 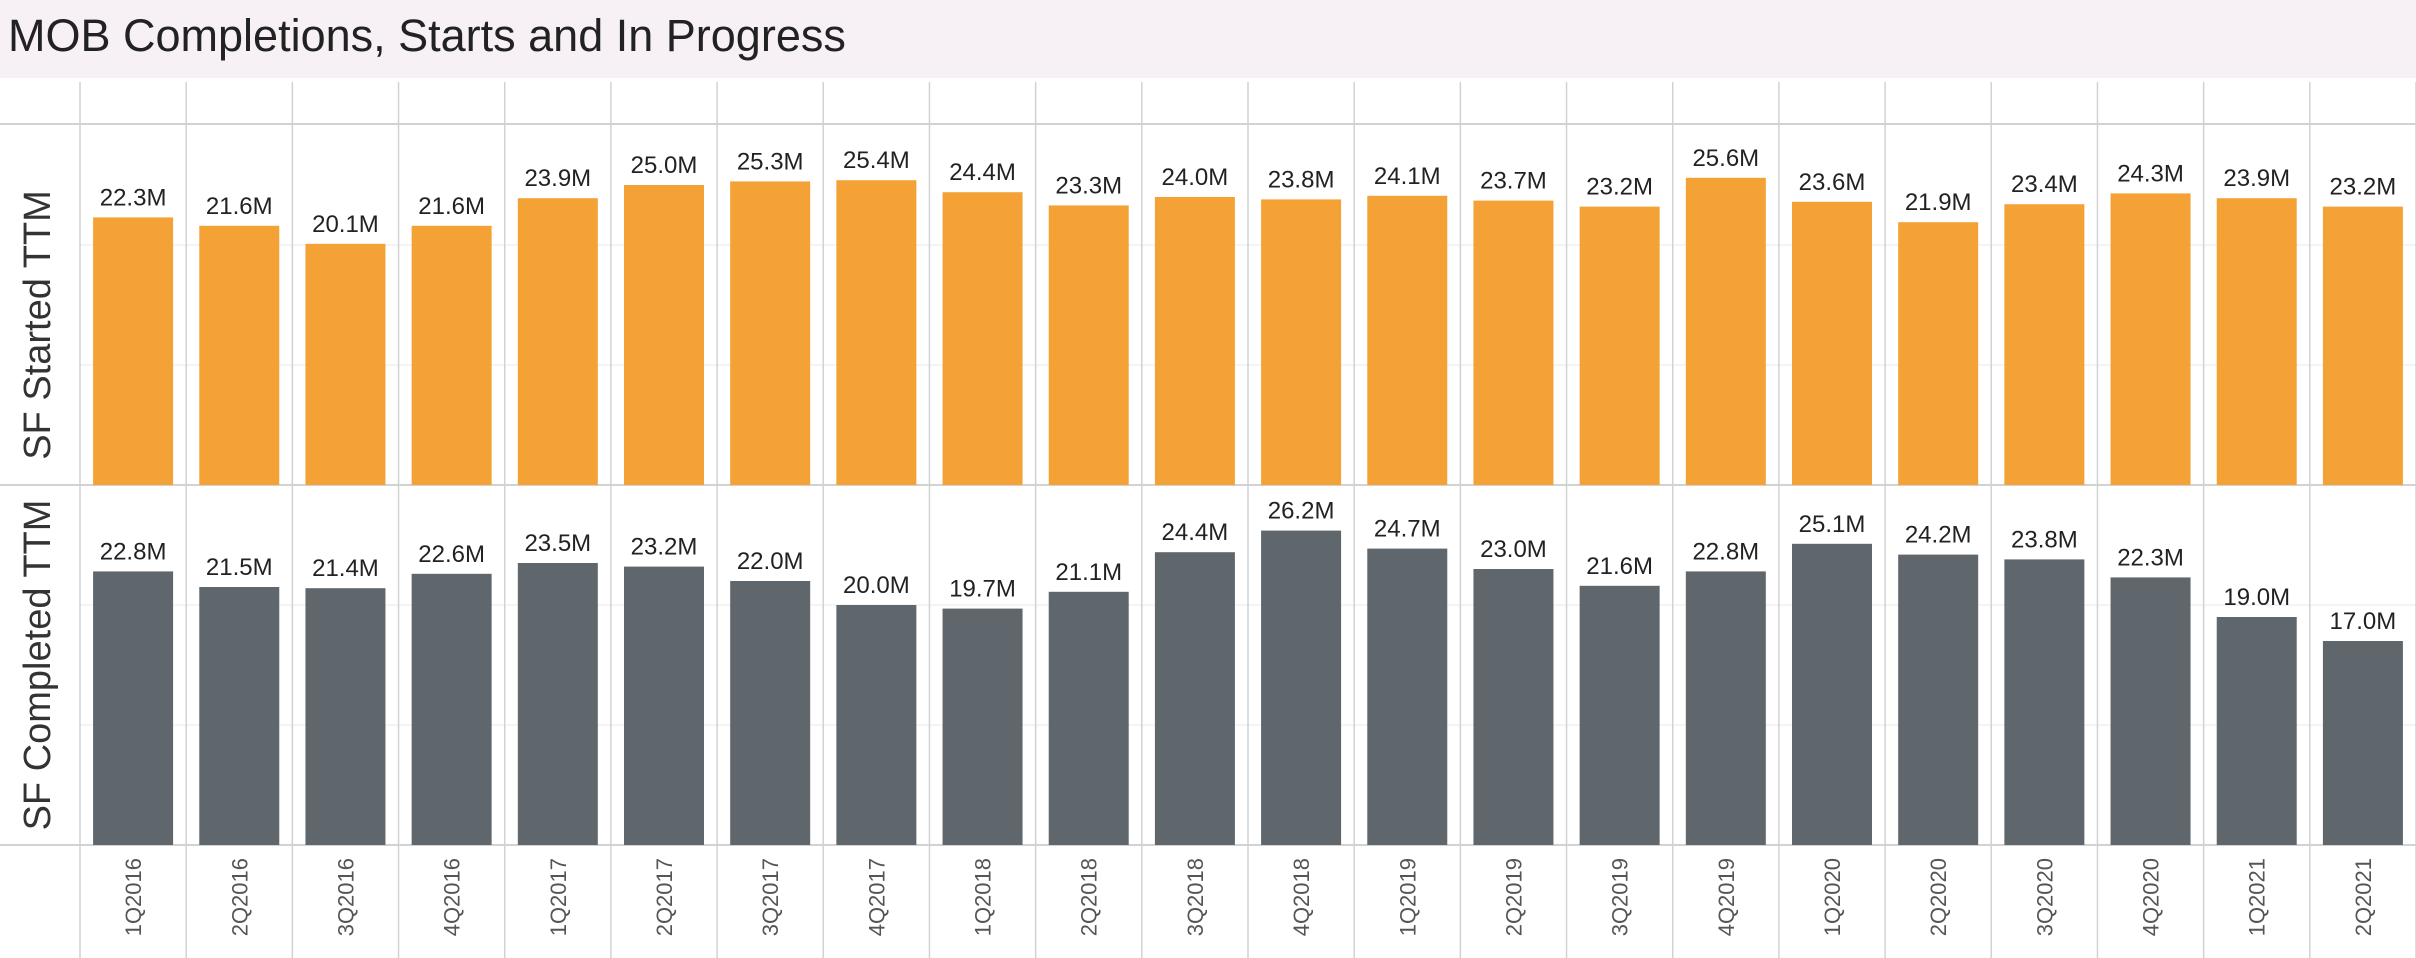 I want to click on completed-data-label: 23.8M, so click(x=2044, y=539).